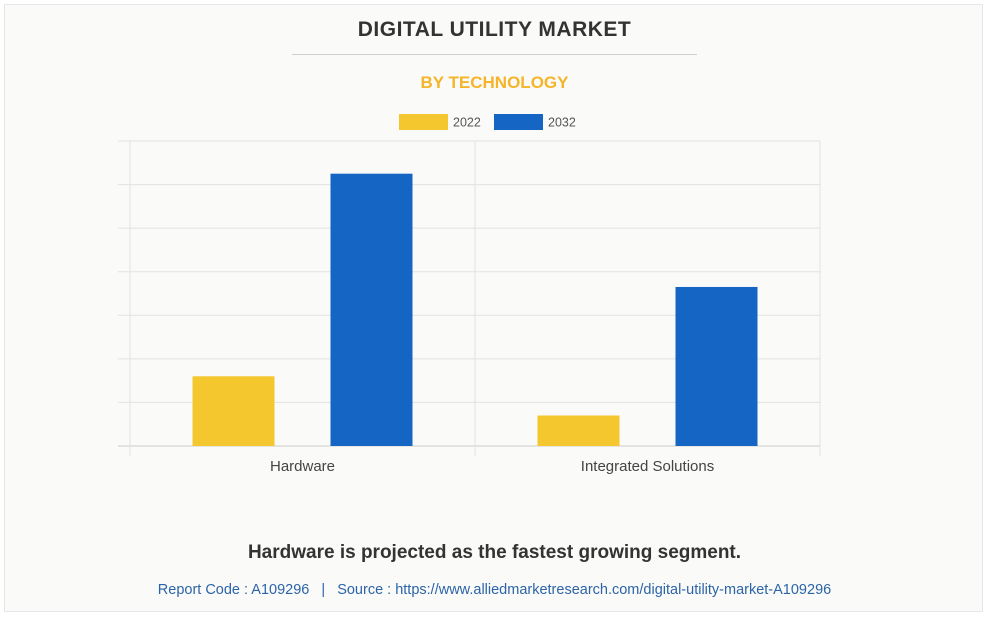 This screenshot has width=989, height=618. What do you see at coordinates (233, 411) in the screenshot?
I see `bar-2022-hardware` at bounding box center [233, 411].